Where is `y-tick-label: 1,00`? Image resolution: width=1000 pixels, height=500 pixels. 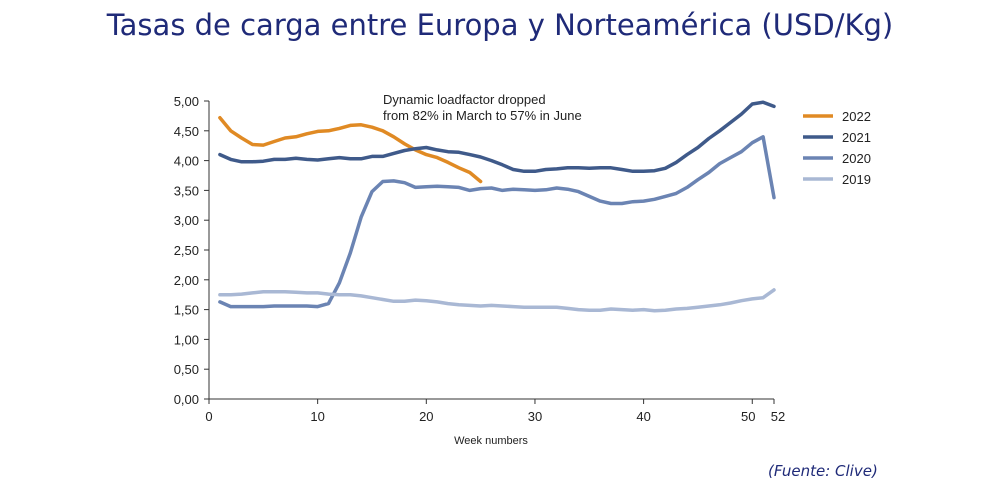
y-tick-label: 1,00 is located at coordinates (186, 339).